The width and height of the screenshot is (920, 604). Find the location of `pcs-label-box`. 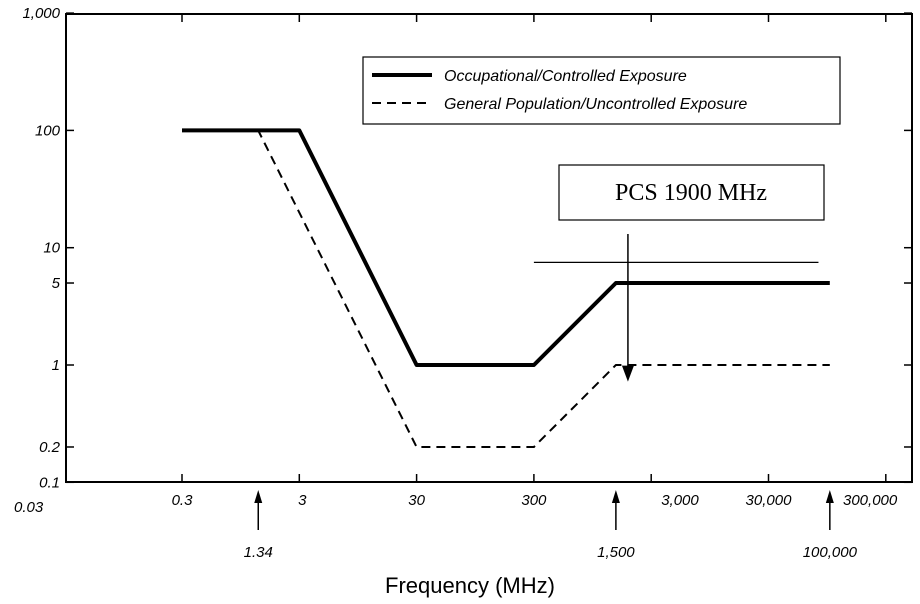

pcs-label-box is located at coordinates (691, 192).